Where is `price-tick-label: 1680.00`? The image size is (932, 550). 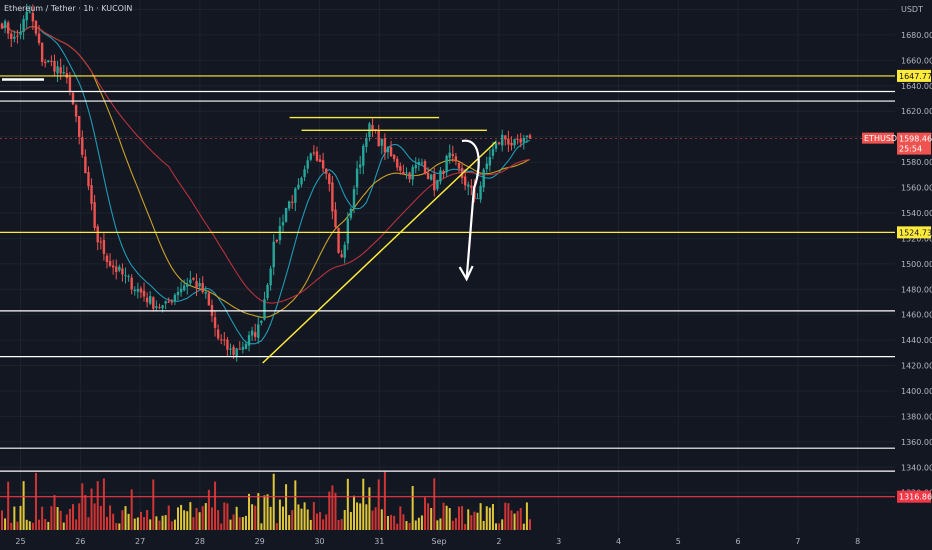 price-tick-label: 1680.00 is located at coordinates (916, 35).